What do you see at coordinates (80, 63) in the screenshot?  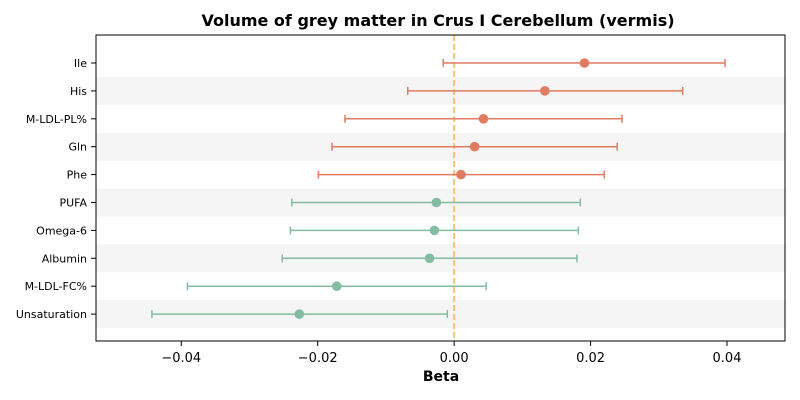 I see `y-tick-label: Ile` at bounding box center [80, 63].